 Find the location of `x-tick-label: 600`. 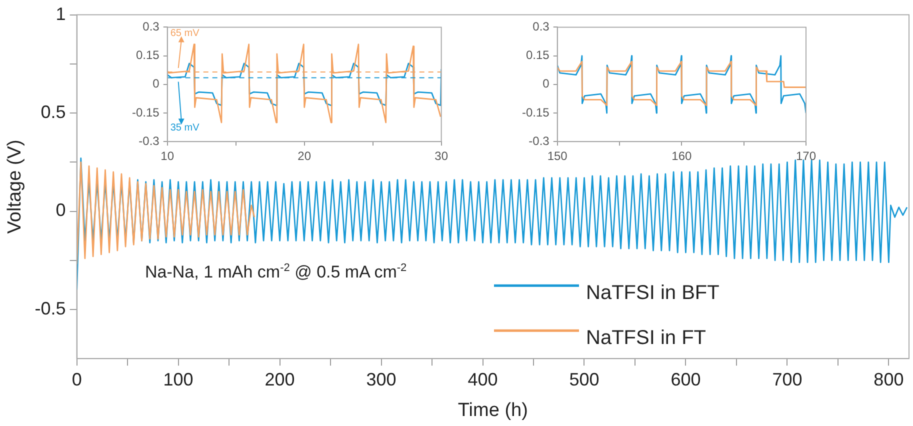

x-tick-label: 600 is located at coordinates (685, 379).